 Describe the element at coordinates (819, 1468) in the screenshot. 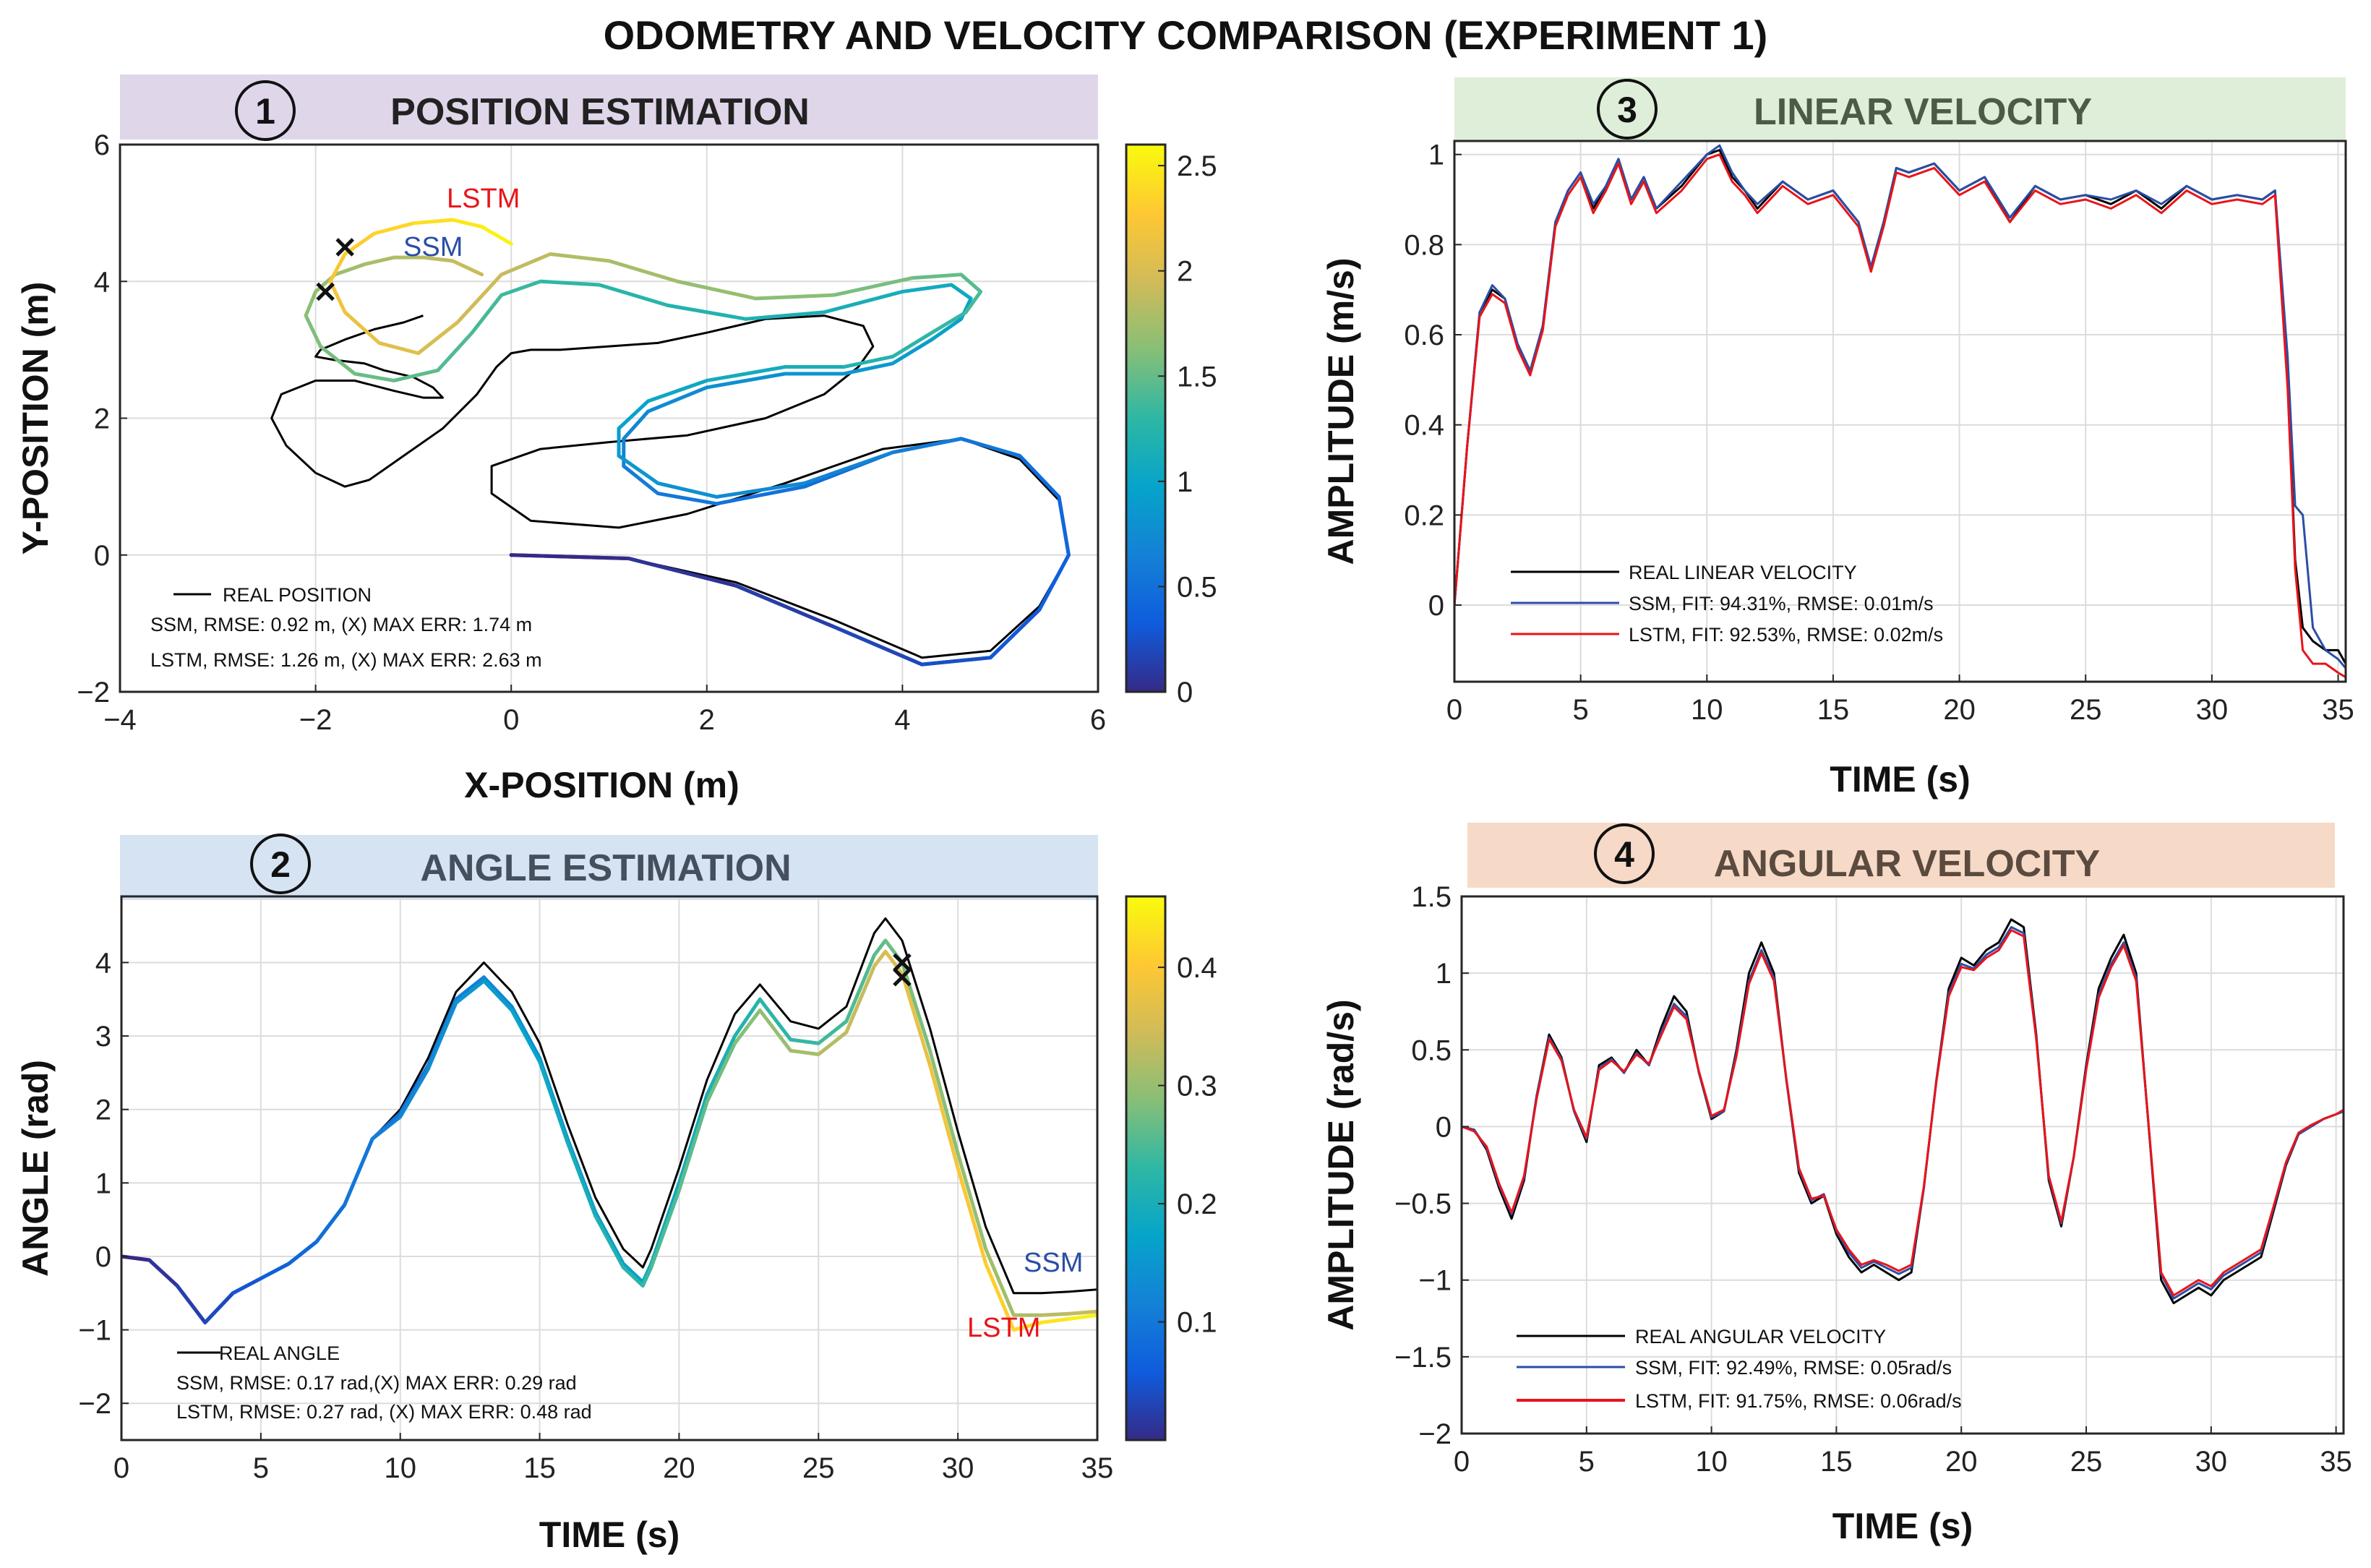

I see `x-tick-label: 25` at that location.